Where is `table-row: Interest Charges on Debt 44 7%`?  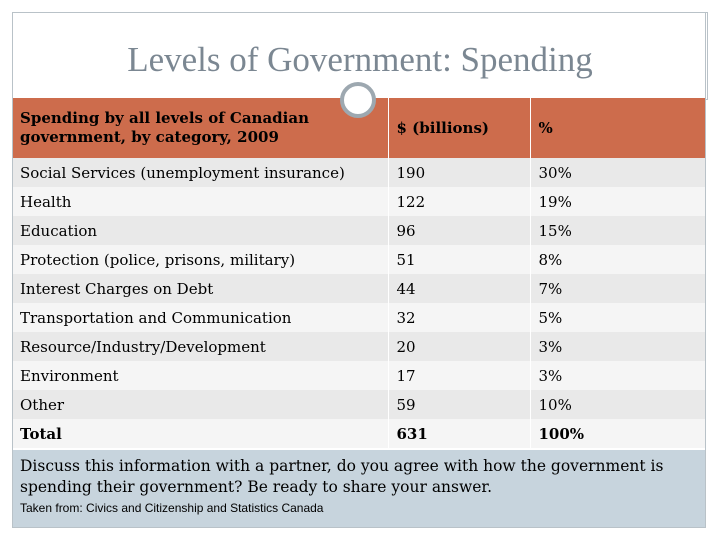
table-row: Interest Charges on Debt 44 7% is located at coordinates (359, 288).